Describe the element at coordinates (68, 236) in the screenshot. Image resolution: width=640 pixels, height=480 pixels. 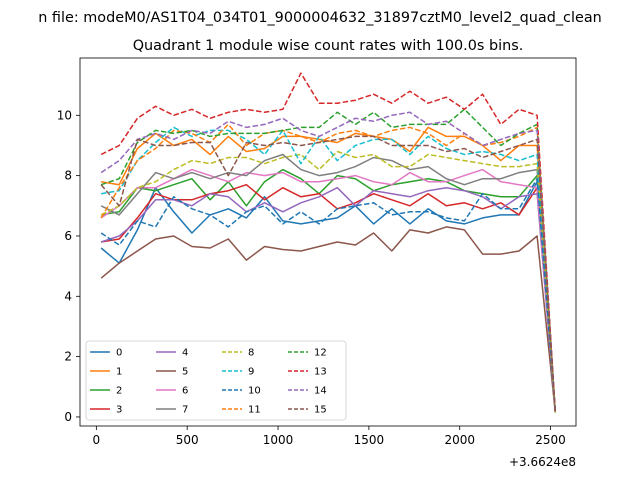
I see `y-tick-label: 6` at that location.